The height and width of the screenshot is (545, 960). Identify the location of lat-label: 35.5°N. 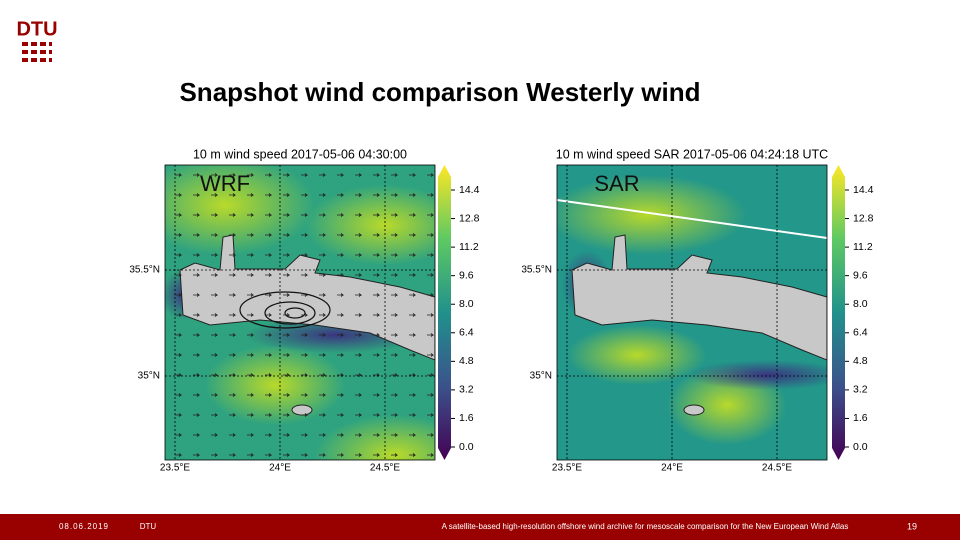
(536, 270).